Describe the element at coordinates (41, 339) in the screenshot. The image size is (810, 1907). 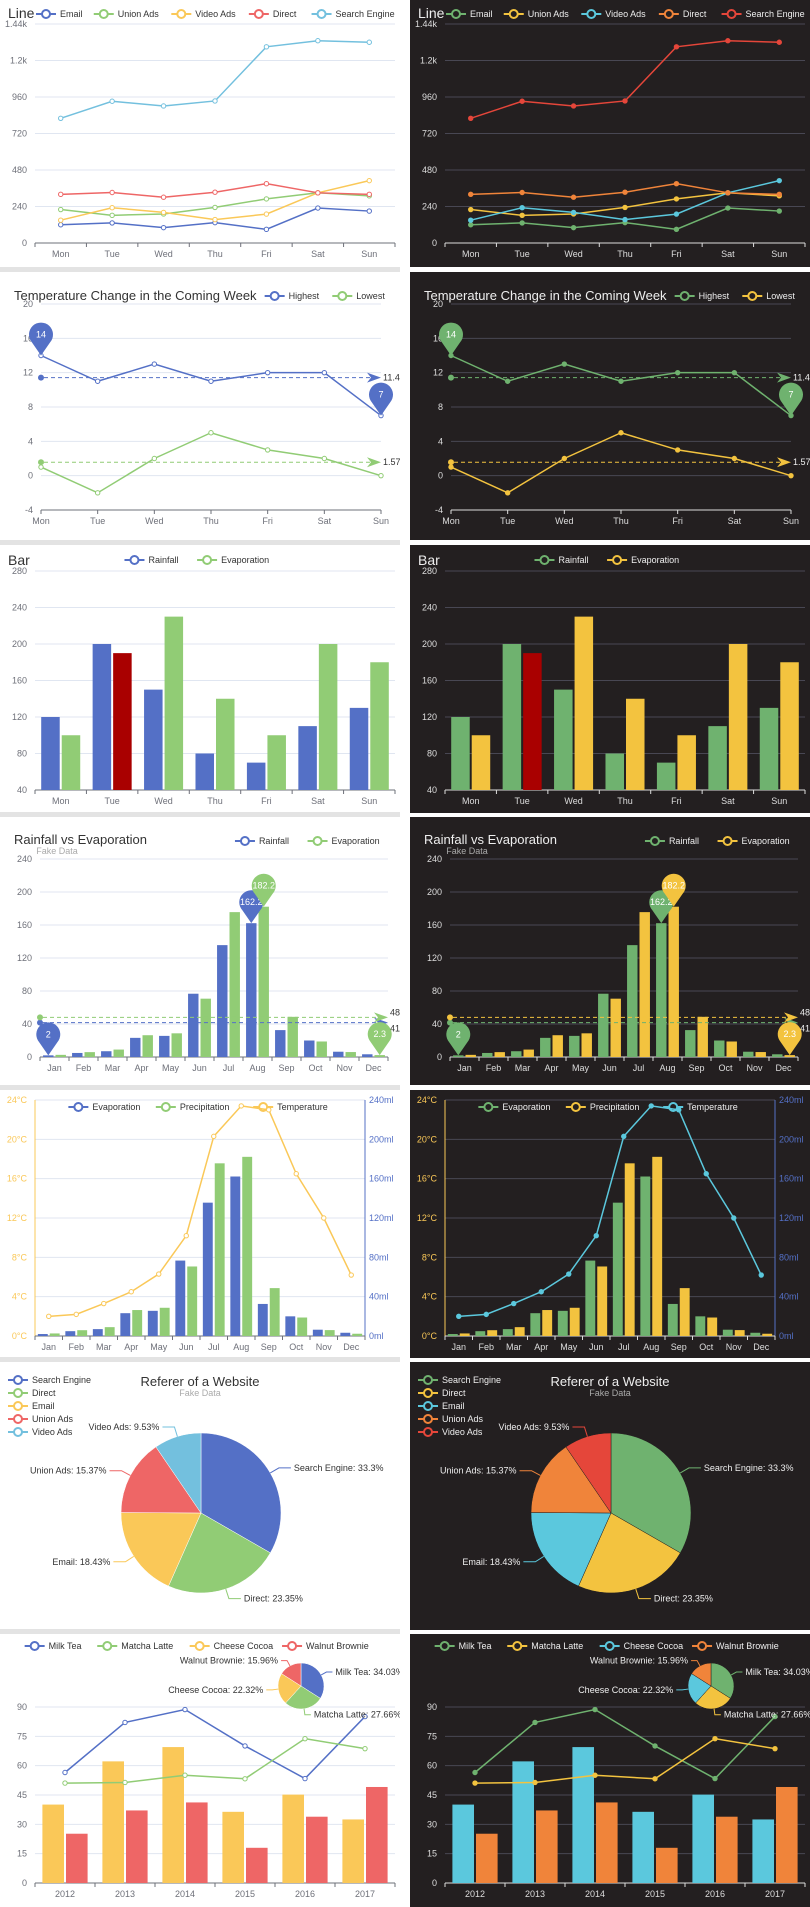
I see `mark-point-pin: 14` at that location.